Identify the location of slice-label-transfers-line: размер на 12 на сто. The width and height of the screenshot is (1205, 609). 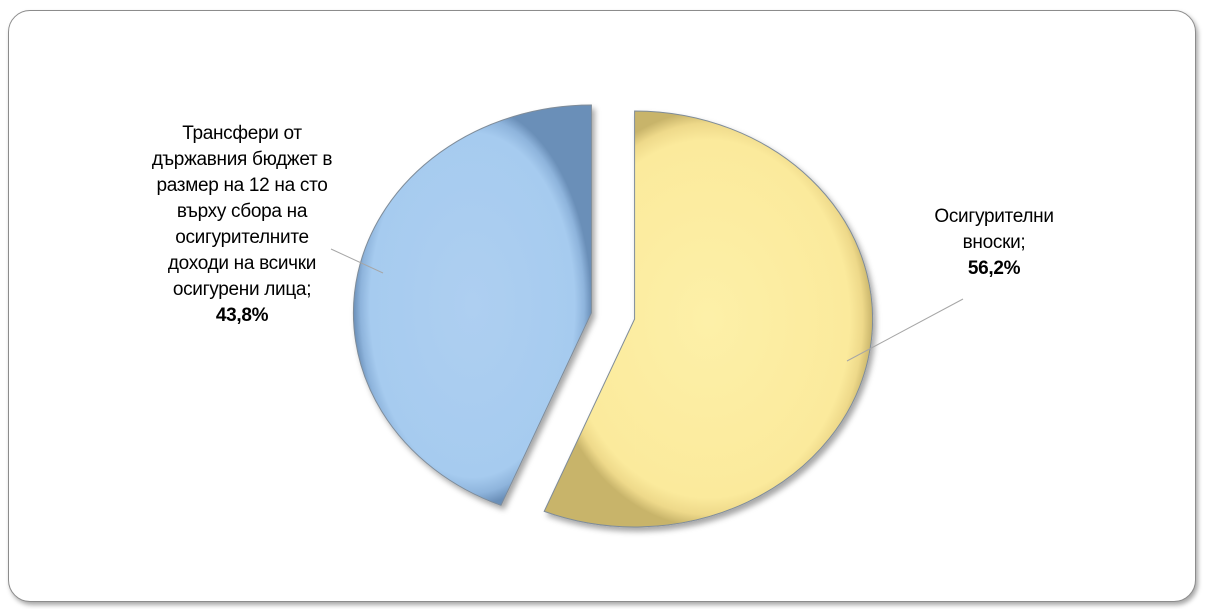
(242, 185).